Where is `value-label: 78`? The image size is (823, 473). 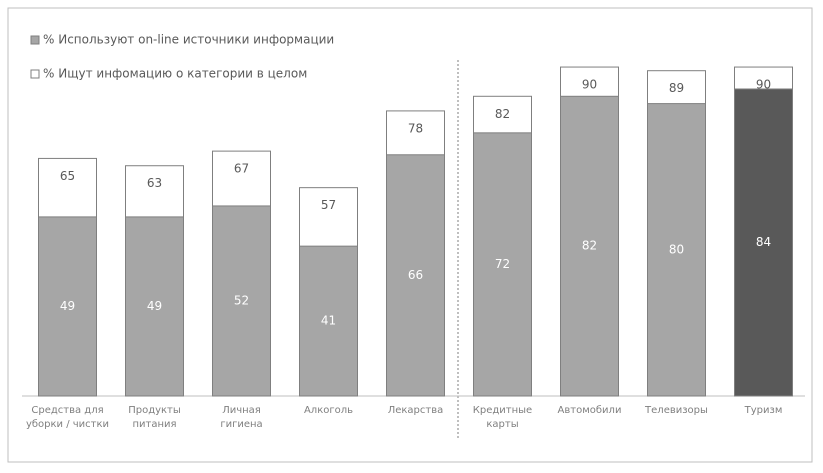
value-label: 78 is located at coordinates (415, 128).